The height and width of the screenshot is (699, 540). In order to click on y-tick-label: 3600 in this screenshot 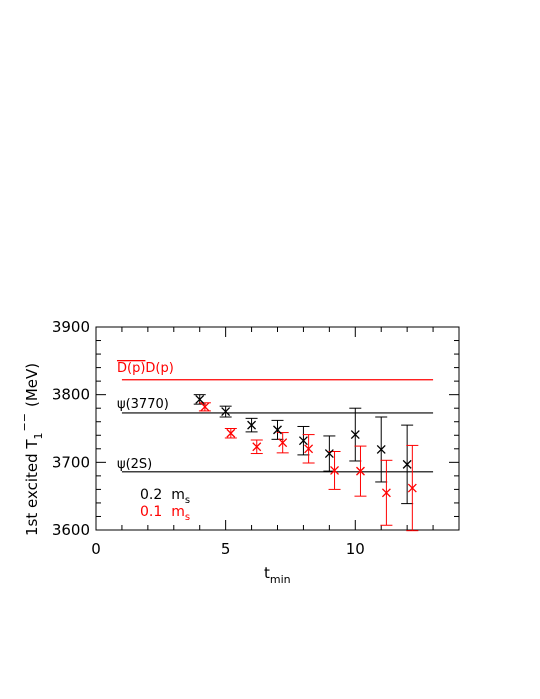, I will do `click(71, 530)`.